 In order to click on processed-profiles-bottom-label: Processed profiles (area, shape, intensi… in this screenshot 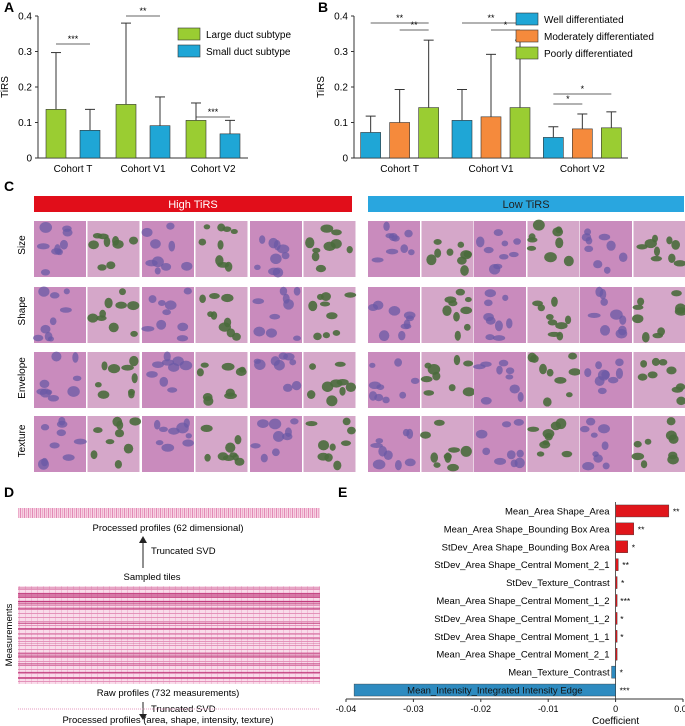, I will do `click(167, 720)`.